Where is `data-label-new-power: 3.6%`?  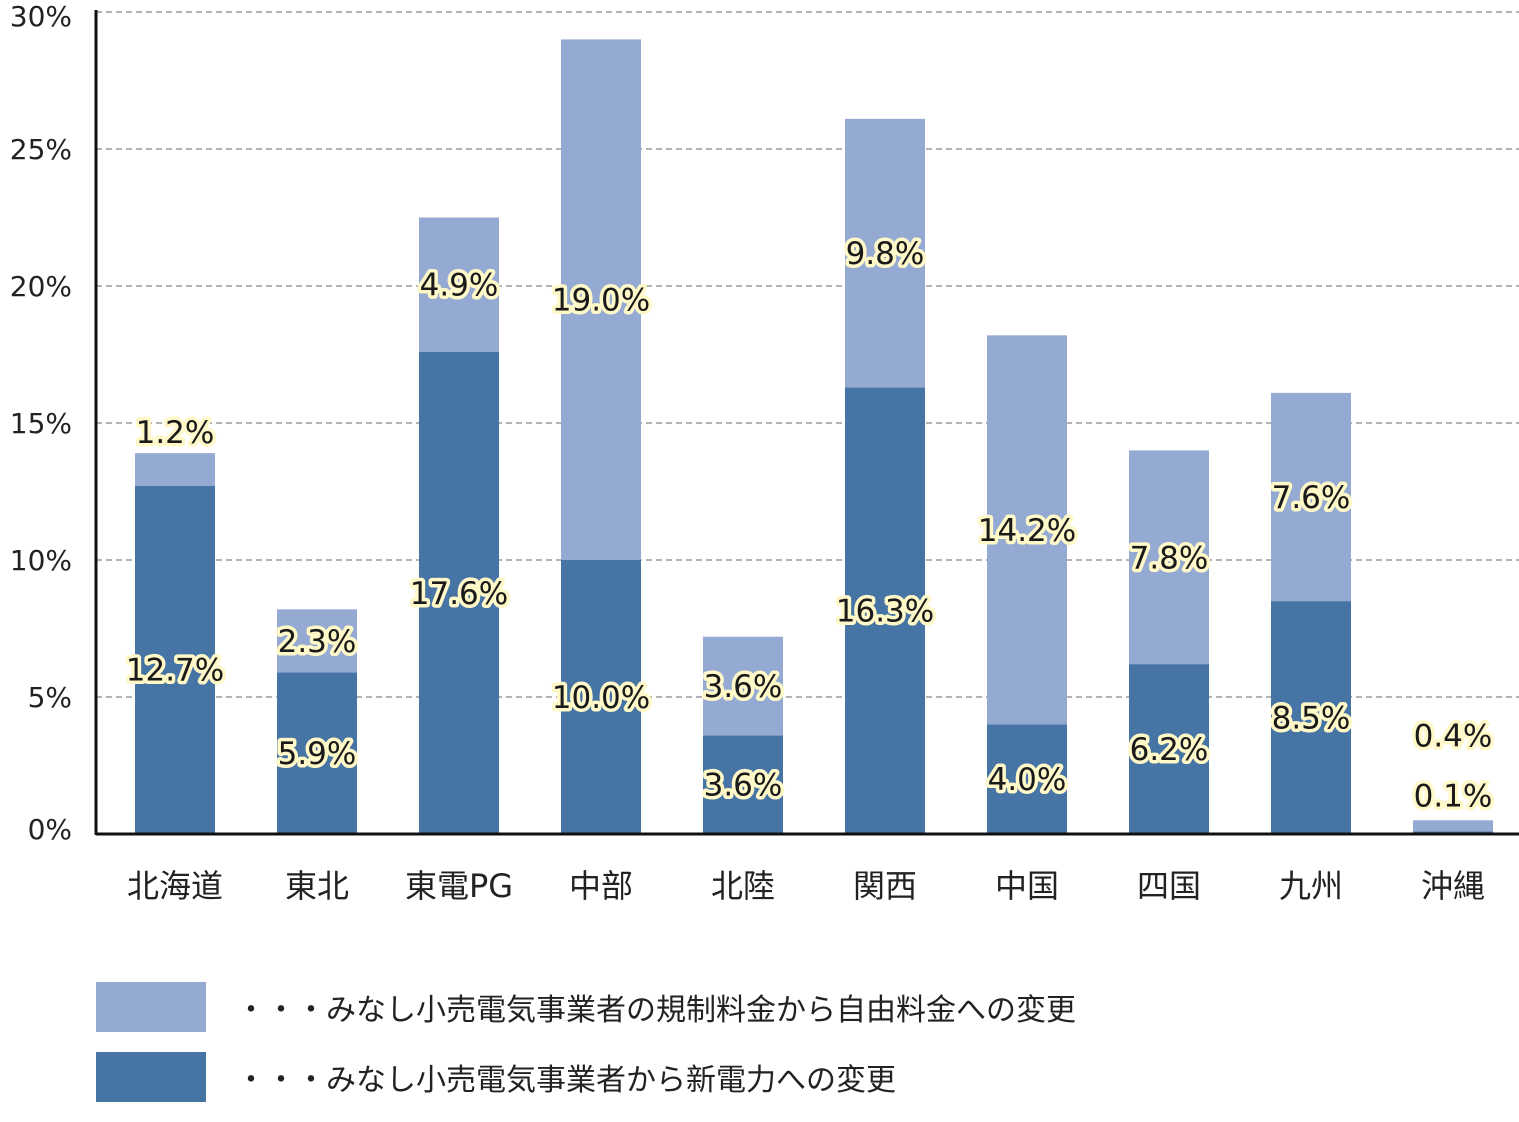
data-label-new-power: 3.6% is located at coordinates (743, 786).